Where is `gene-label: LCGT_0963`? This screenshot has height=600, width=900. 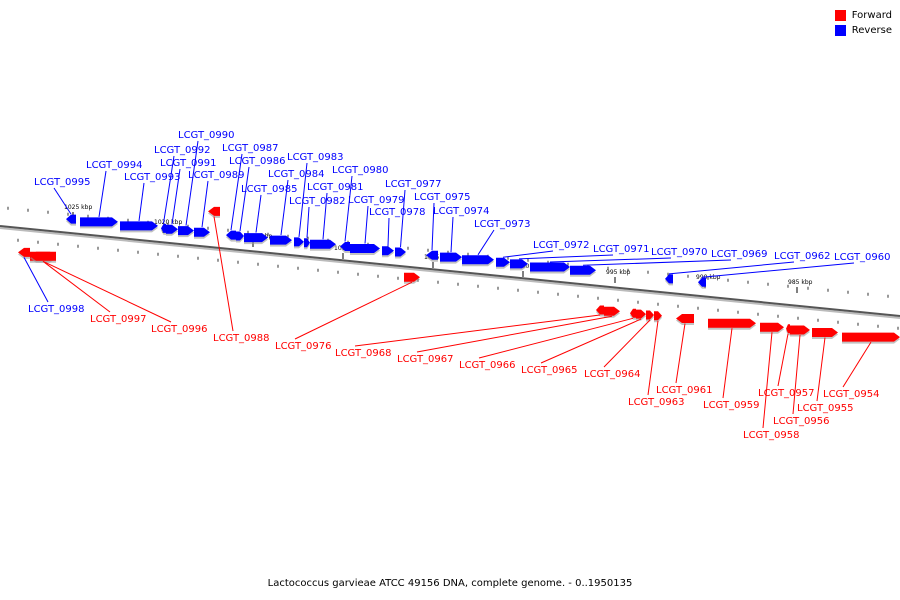 gene-label: LCGT_0963 is located at coordinates (656, 402).